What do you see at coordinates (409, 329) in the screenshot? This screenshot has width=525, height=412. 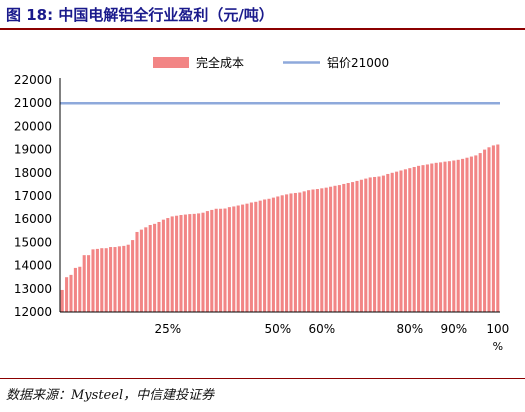 I see `x-tick-label: 80%` at bounding box center [409, 329].